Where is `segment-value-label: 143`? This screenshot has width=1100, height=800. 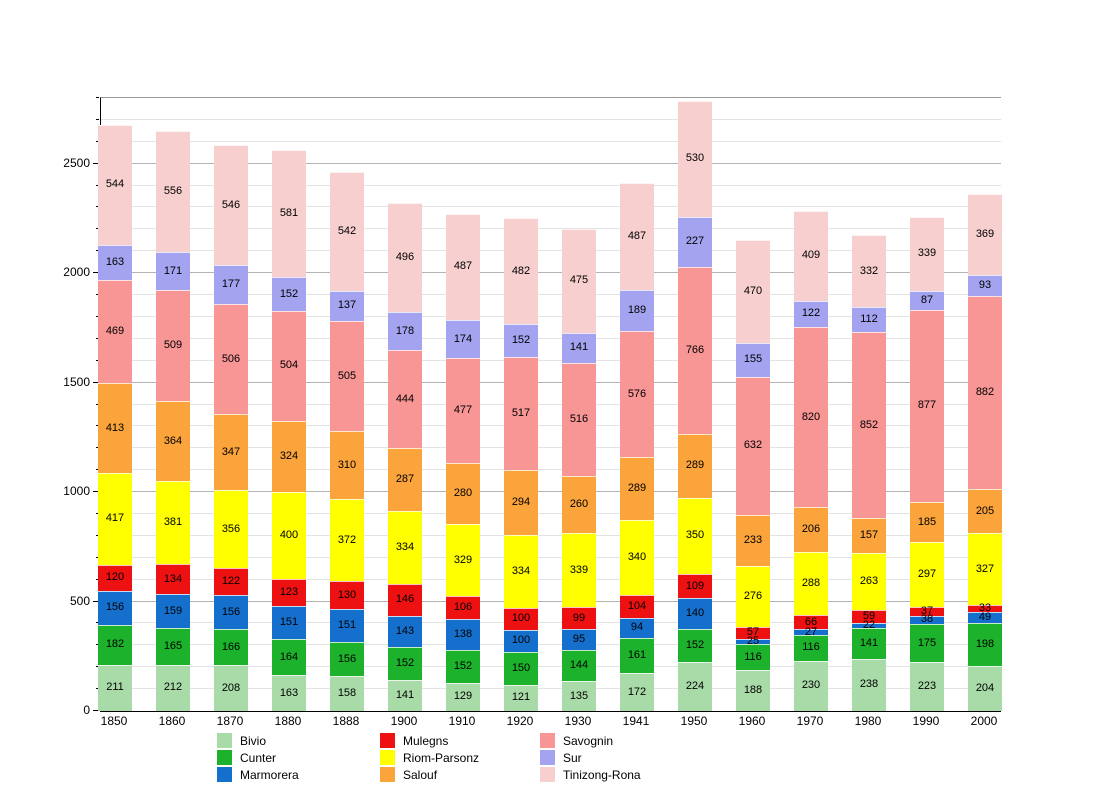
segment-value-label: 143 is located at coordinates (405, 630).